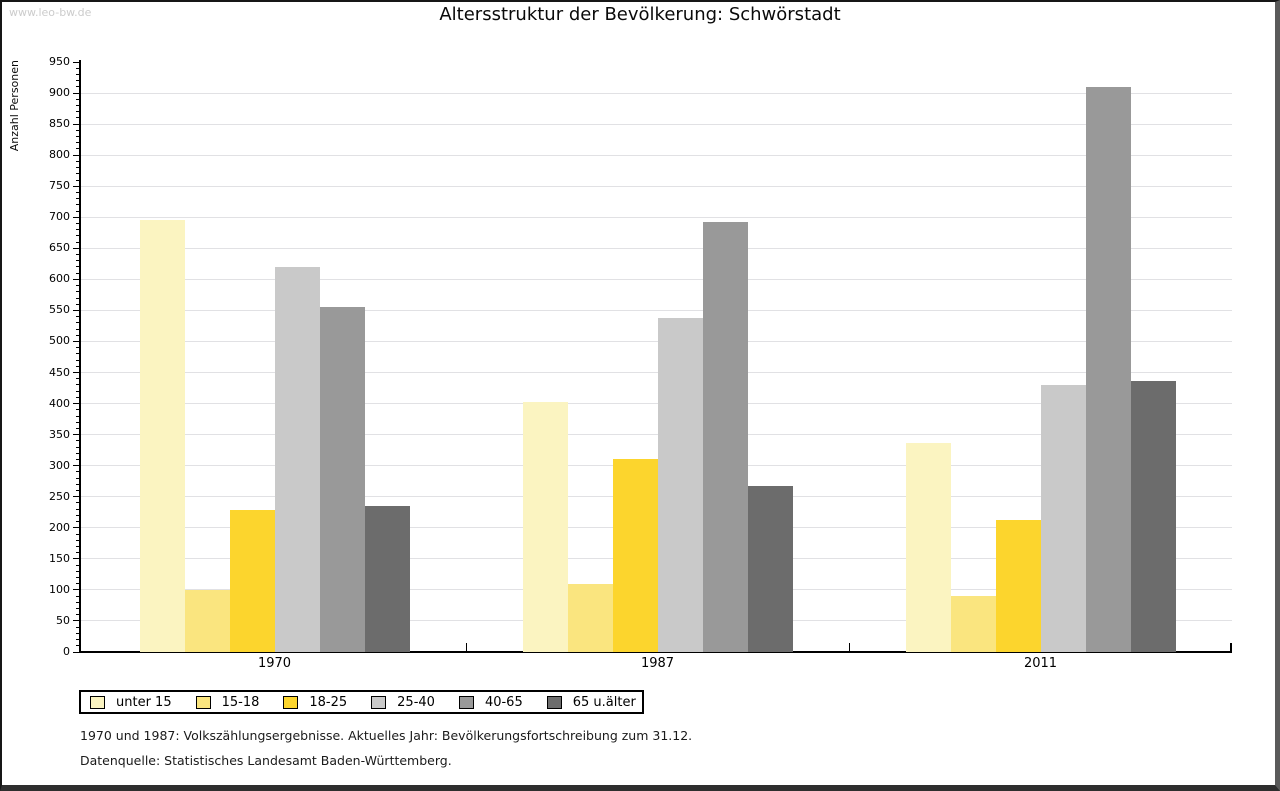  Describe the element at coordinates (1040, 663) in the screenshot. I see `x-category-label: 2011` at that location.